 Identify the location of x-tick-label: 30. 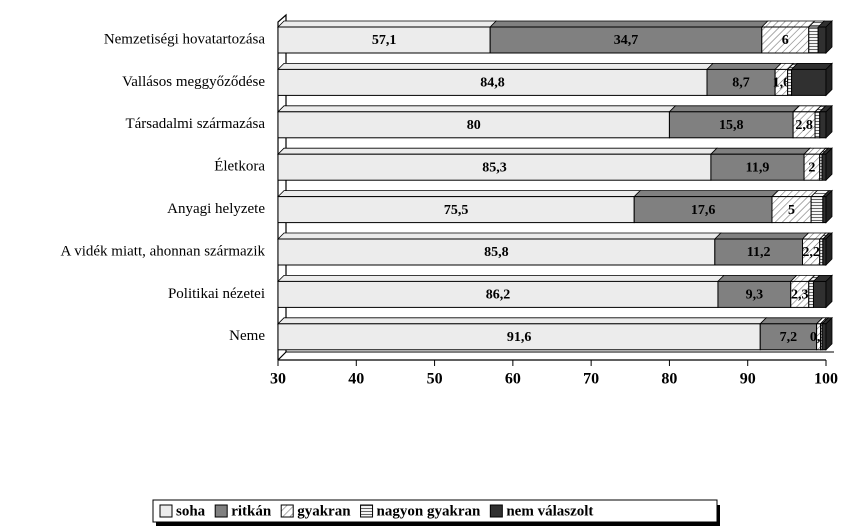
(278, 379).